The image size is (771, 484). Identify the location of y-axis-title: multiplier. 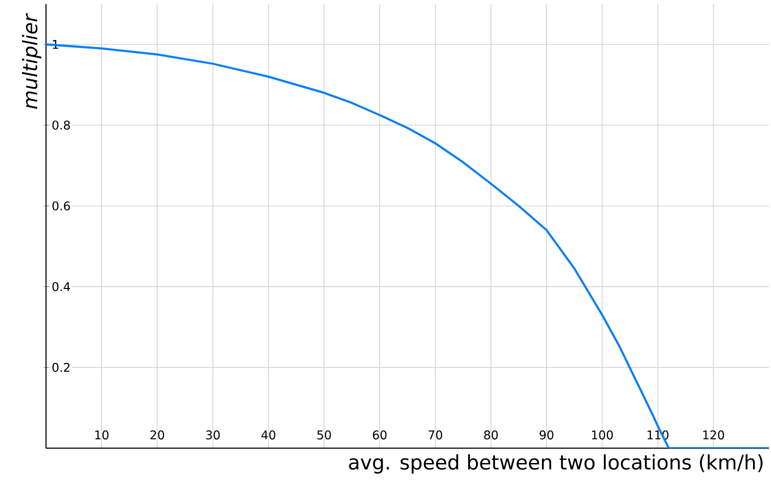
(32, 60).